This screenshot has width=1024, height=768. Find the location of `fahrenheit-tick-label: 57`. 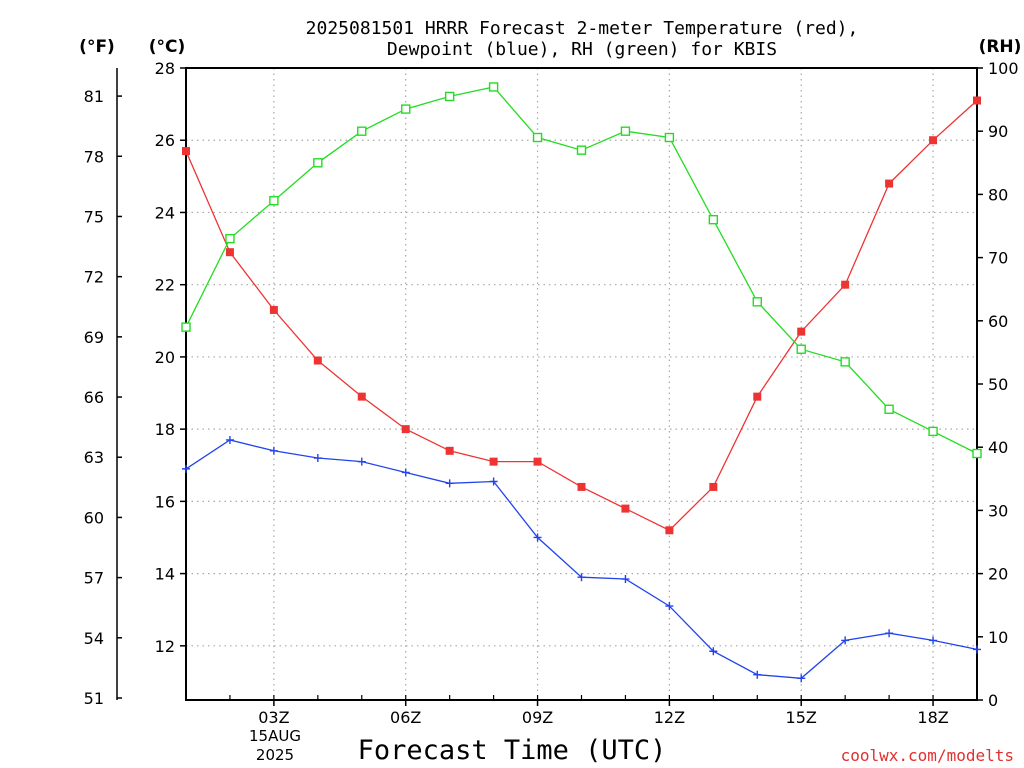

fahrenheit-tick-label: 57 is located at coordinates (94, 578).